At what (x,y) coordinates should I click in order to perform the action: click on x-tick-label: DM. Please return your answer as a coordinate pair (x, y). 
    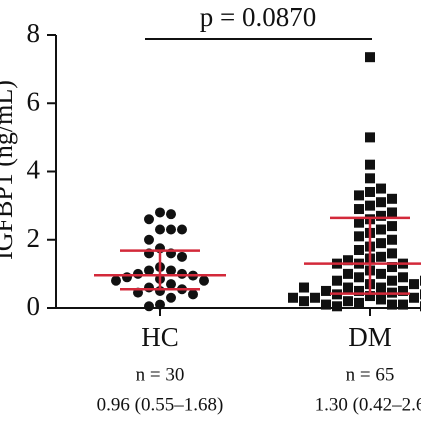
    Looking at the image, I should click on (370, 337).